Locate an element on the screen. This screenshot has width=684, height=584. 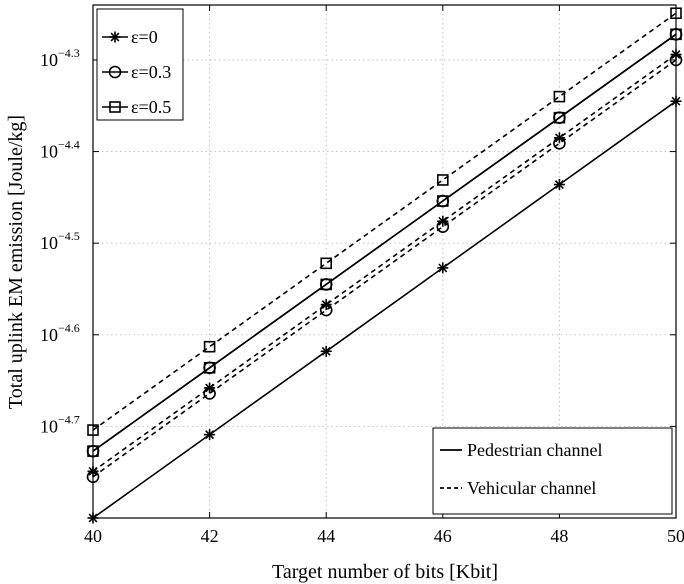
legend-label: Pedestrian channel is located at coordinates (534, 450).